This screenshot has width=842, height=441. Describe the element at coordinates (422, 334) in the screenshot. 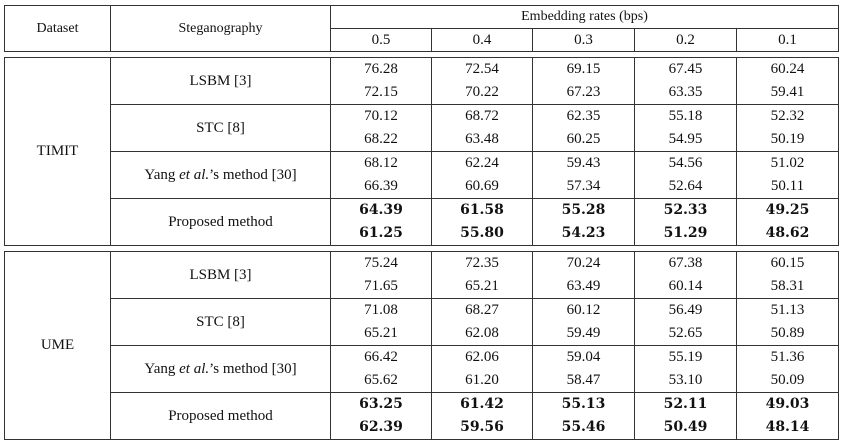

I see `table-row: 65.21 62.08 59.49 52.65 50.89` at that location.